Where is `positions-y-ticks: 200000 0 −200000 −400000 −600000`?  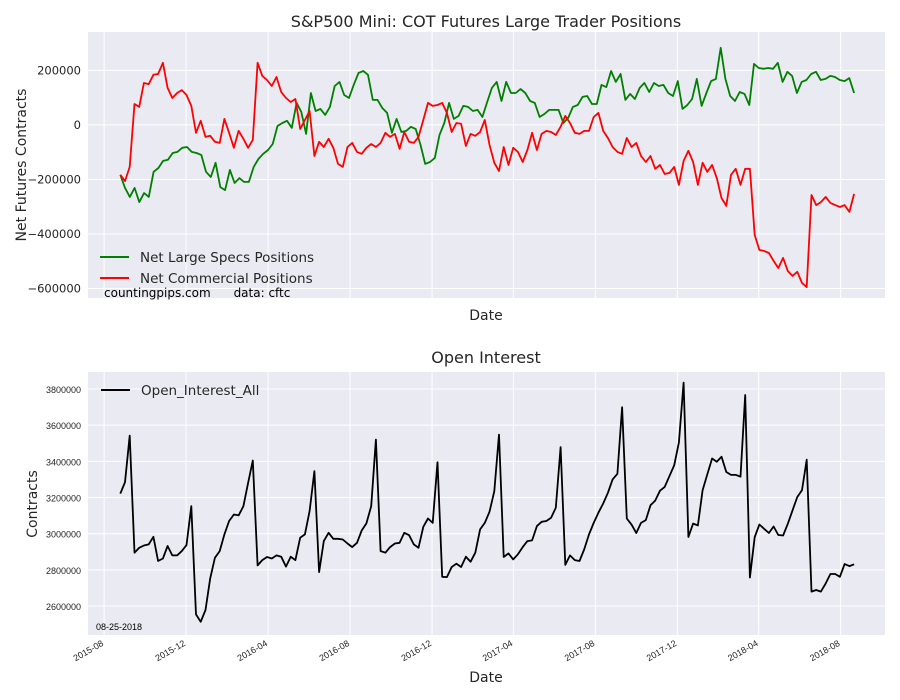 positions-y-ticks: 200000 0 −200000 −400000 −600000 is located at coordinates (54, 179).